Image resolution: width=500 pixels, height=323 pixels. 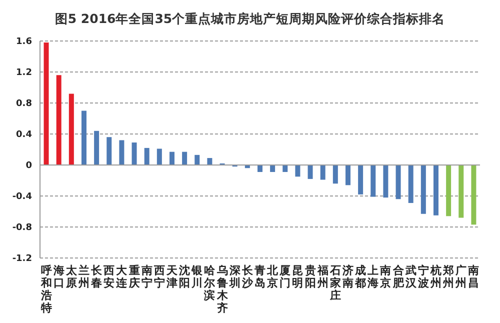 I want to click on y-tick-label: -0.8, so click(x=22, y=228).